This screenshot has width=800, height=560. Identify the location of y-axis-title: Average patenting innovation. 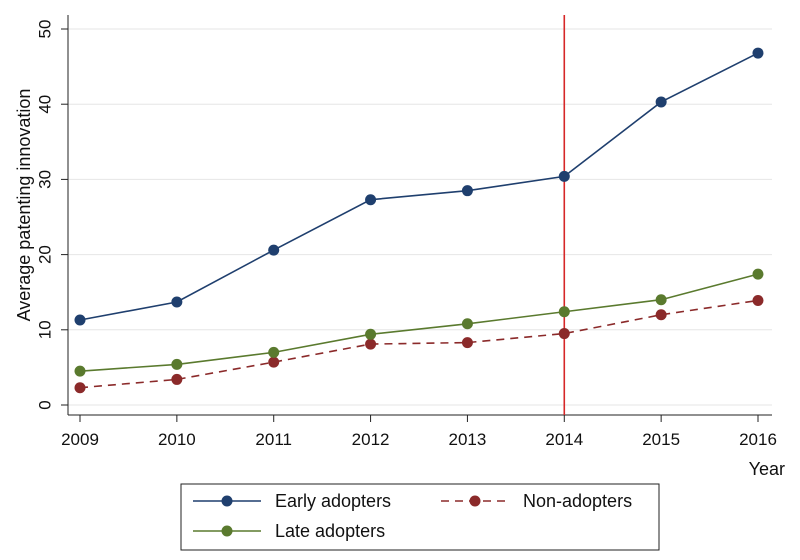
(24, 205).